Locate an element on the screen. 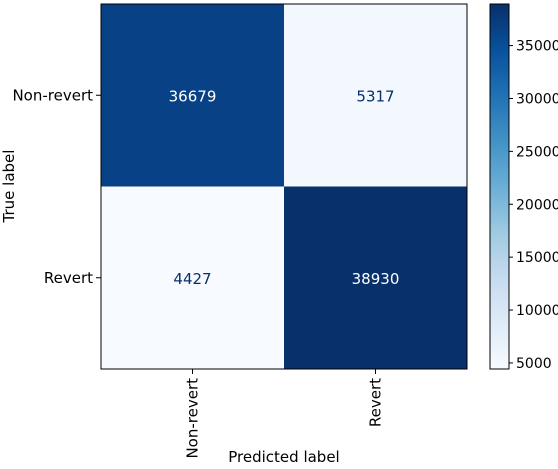  colorbar-tick-label: 10000 is located at coordinates (537, 311).